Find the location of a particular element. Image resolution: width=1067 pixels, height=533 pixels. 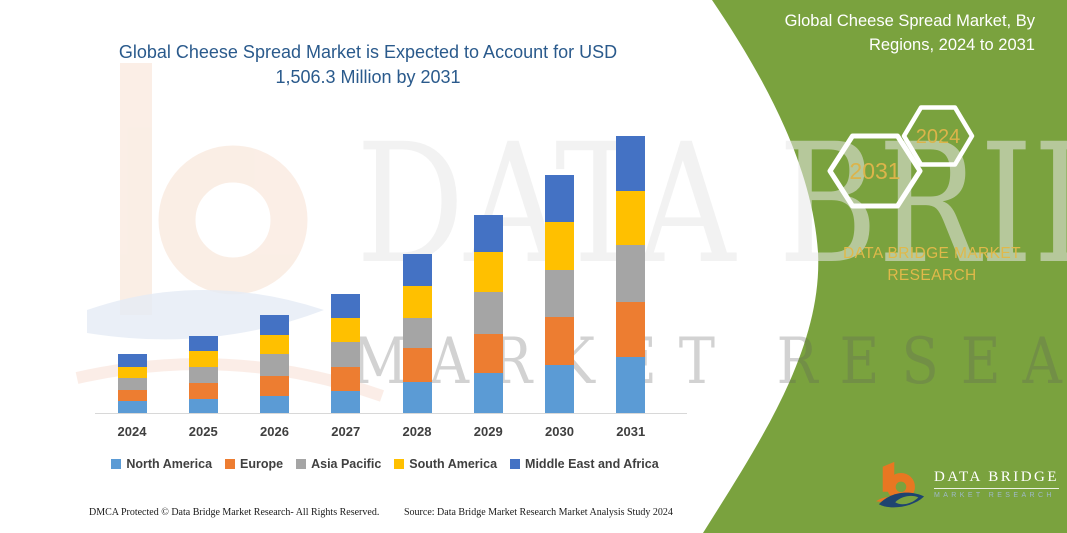

bar-segment-2027-asia-pacific is located at coordinates (346, 354).